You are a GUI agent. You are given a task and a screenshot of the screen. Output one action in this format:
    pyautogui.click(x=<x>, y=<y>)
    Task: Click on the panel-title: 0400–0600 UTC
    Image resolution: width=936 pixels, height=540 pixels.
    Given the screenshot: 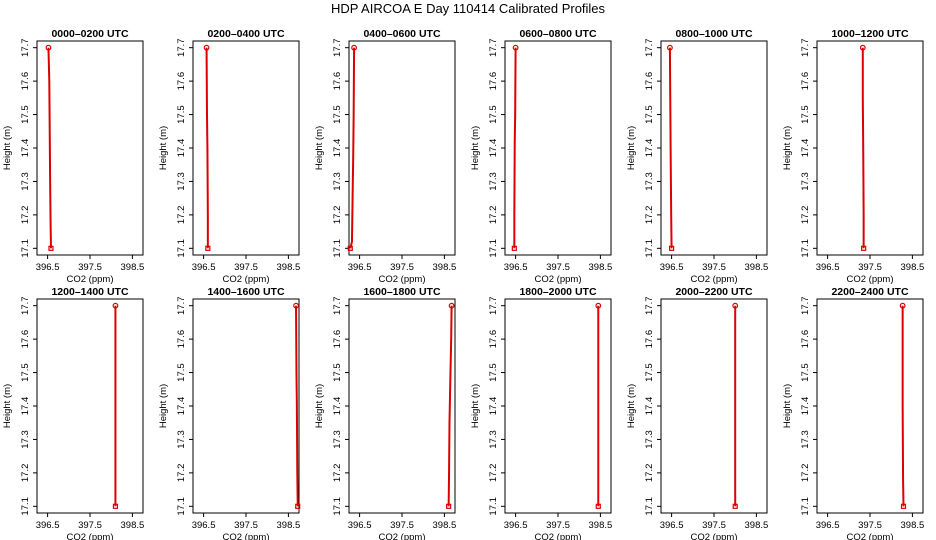 What is the action you would take?
    pyautogui.click(x=401, y=34)
    